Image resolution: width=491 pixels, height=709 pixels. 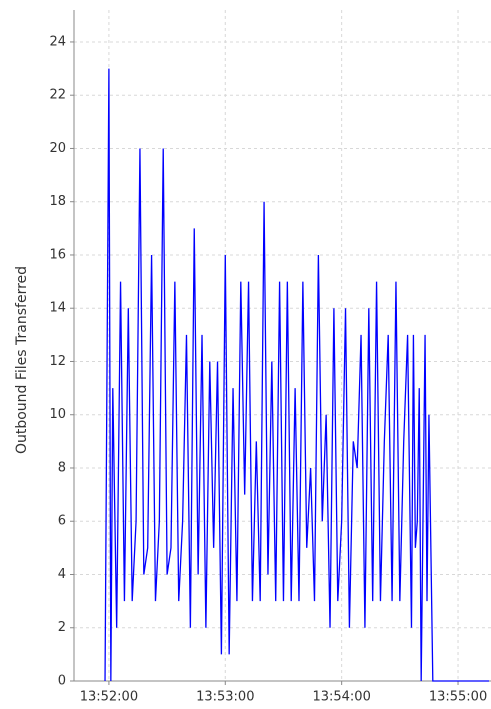 What do you see at coordinates (22, 360) in the screenshot?
I see `y-axis-label: Outbound Files Transferred` at bounding box center [22, 360].